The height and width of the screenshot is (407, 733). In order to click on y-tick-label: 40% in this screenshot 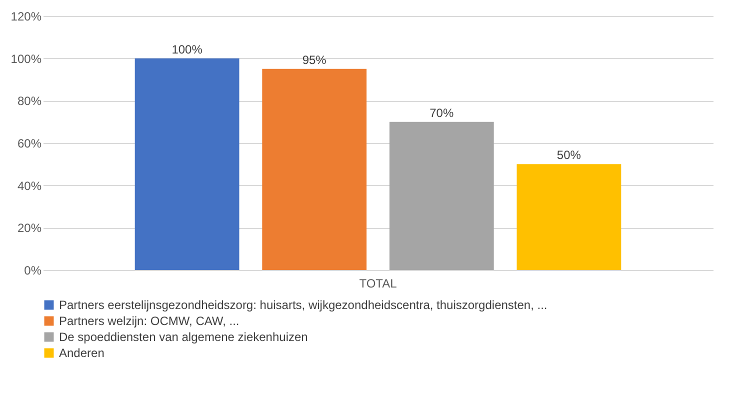, I will do `click(29, 185)`.